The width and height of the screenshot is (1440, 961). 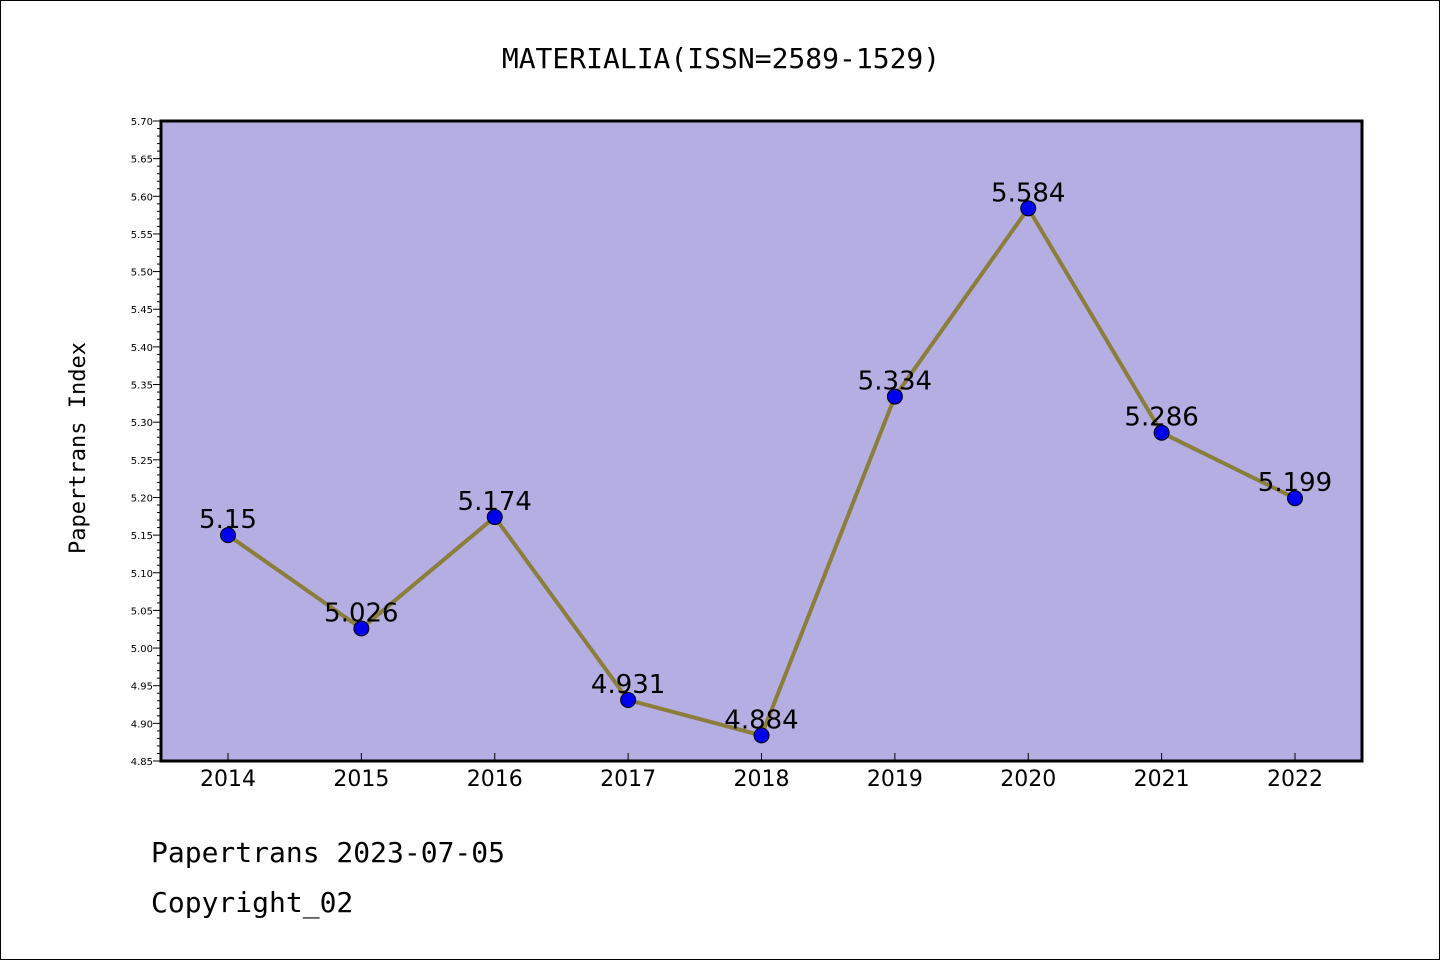 What do you see at coordinates (1162, 779) in the screenshot?
I see `x-tick-label: 2021` at bounding box center [1162, 779].